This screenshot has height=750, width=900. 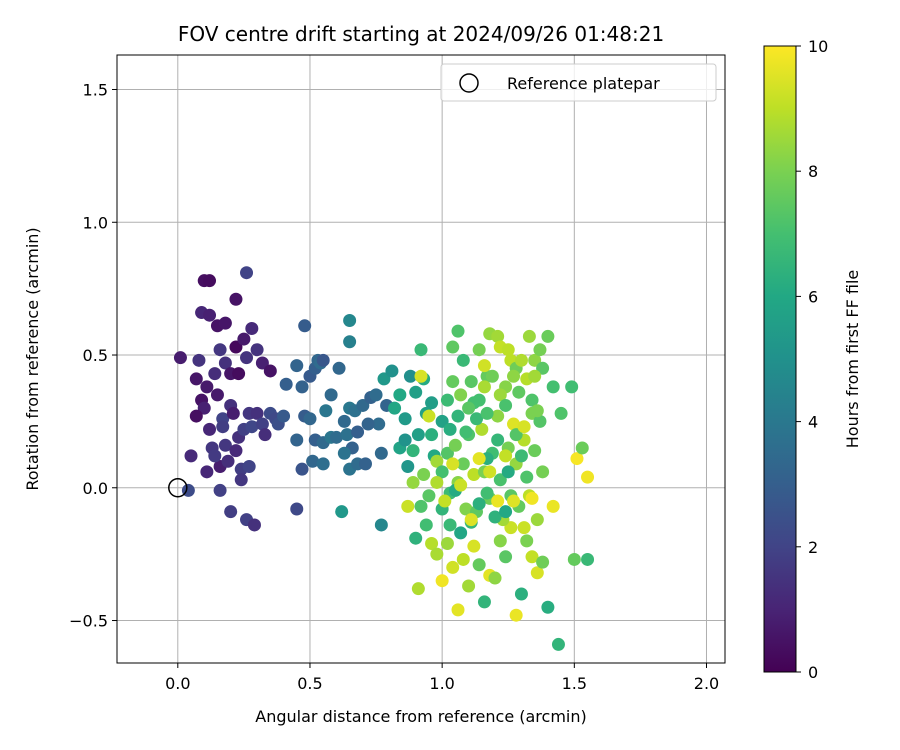 I want to click on x-tick-label: 1.0, so click(x=441, y=683).